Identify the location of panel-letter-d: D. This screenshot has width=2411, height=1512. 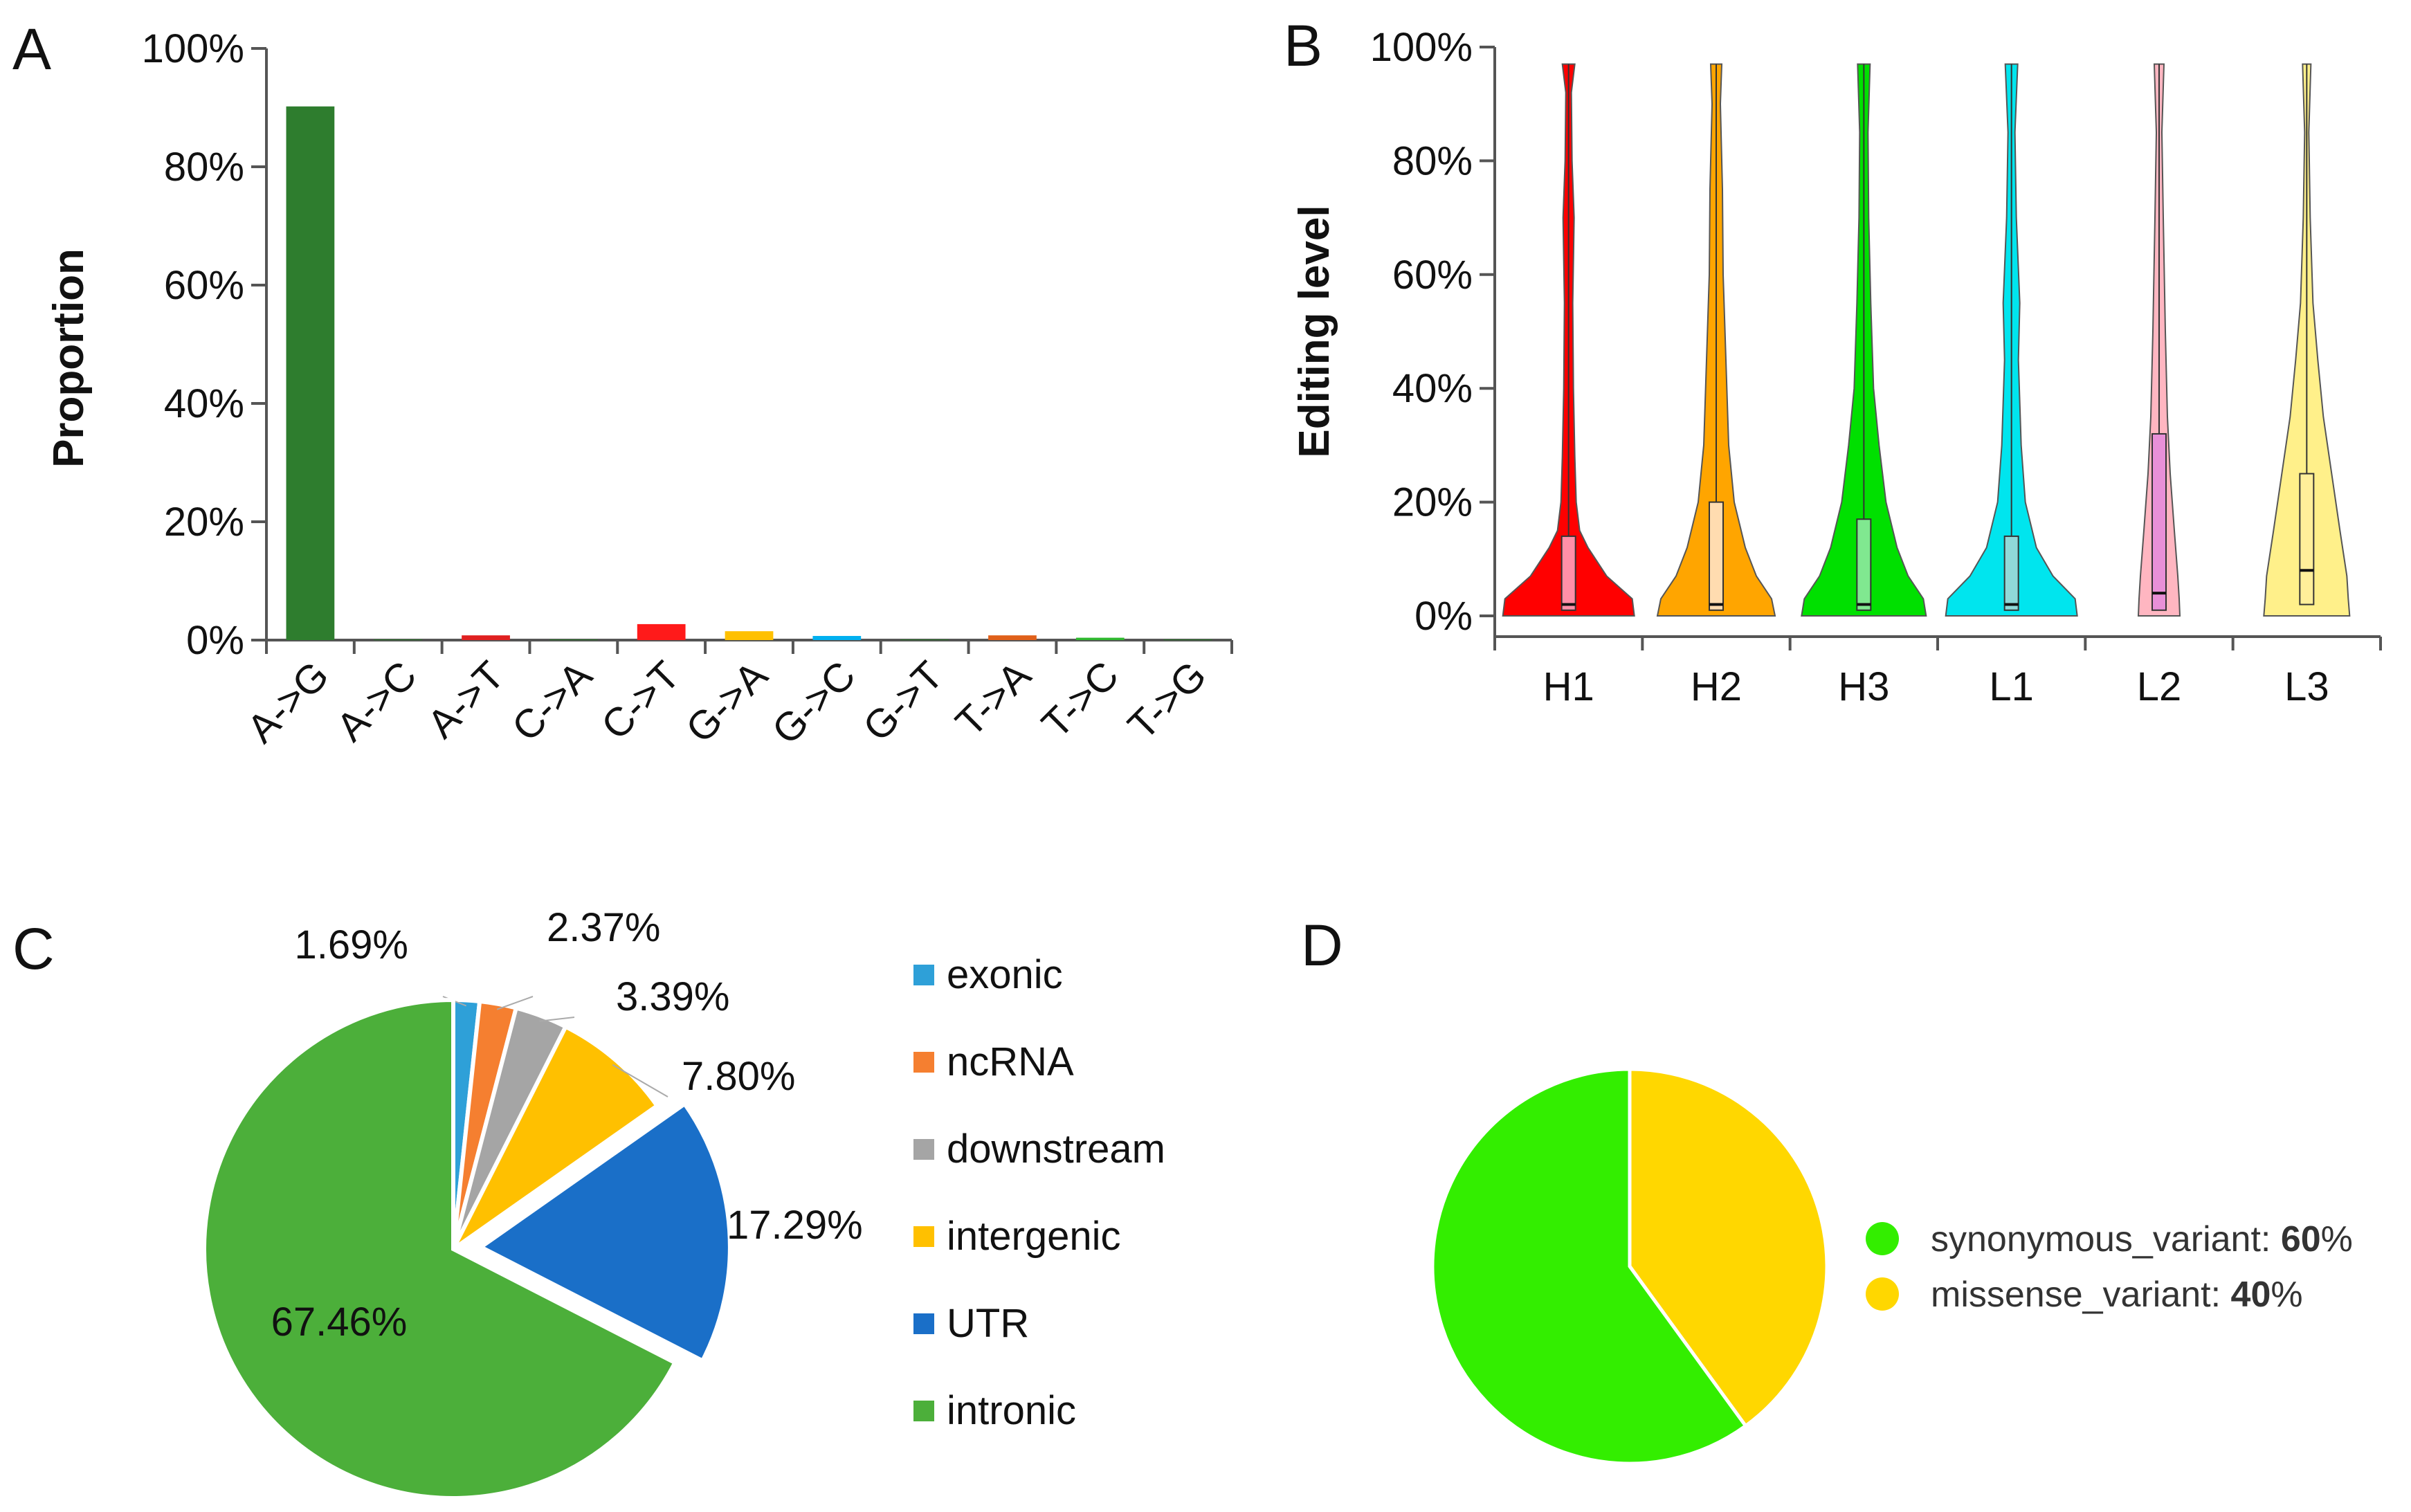
(1322, 945).